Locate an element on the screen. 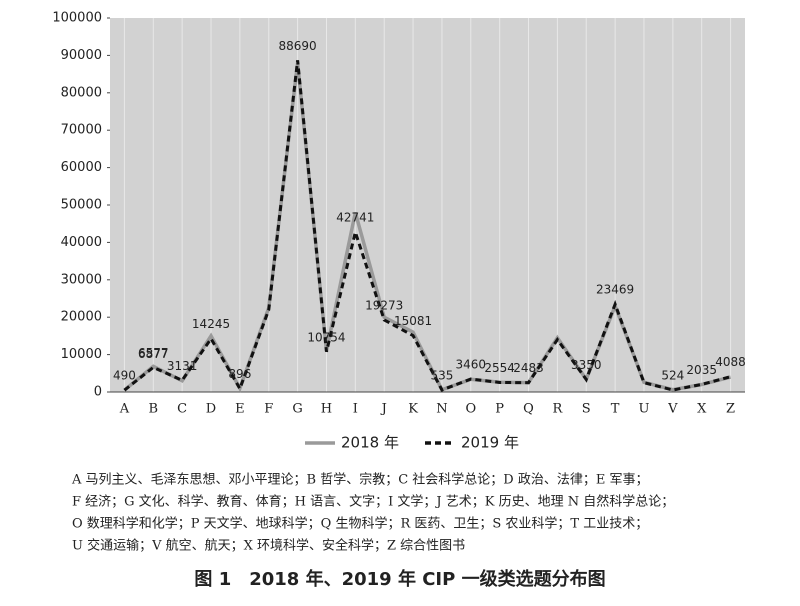 Image resolution: width=800 pixels, height=606 pixels. data-label: 4088 is located at coordinates (730, 362).